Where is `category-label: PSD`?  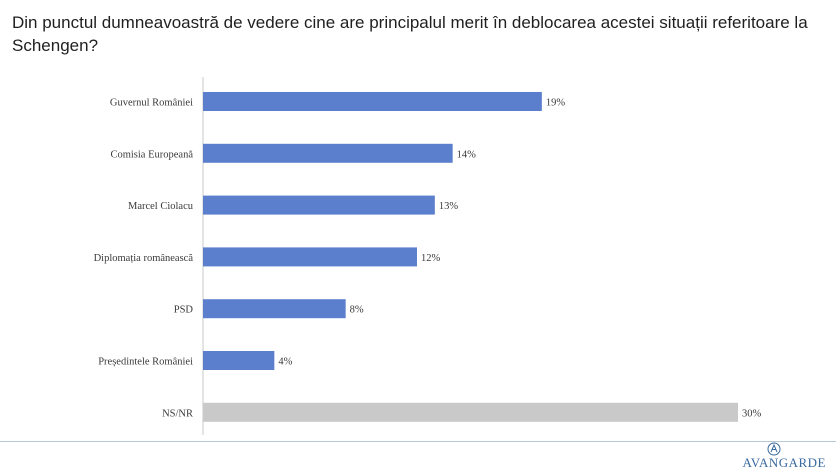
category-label: PSD is located at coordinates (184, 310).